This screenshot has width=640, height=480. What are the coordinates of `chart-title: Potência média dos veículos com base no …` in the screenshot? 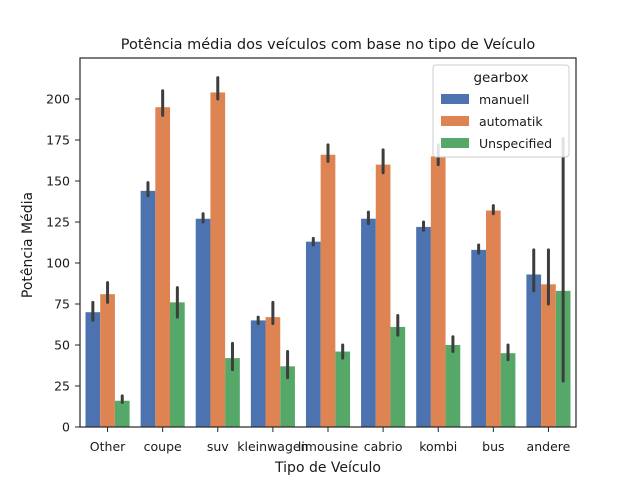 It's located at (328, 45).